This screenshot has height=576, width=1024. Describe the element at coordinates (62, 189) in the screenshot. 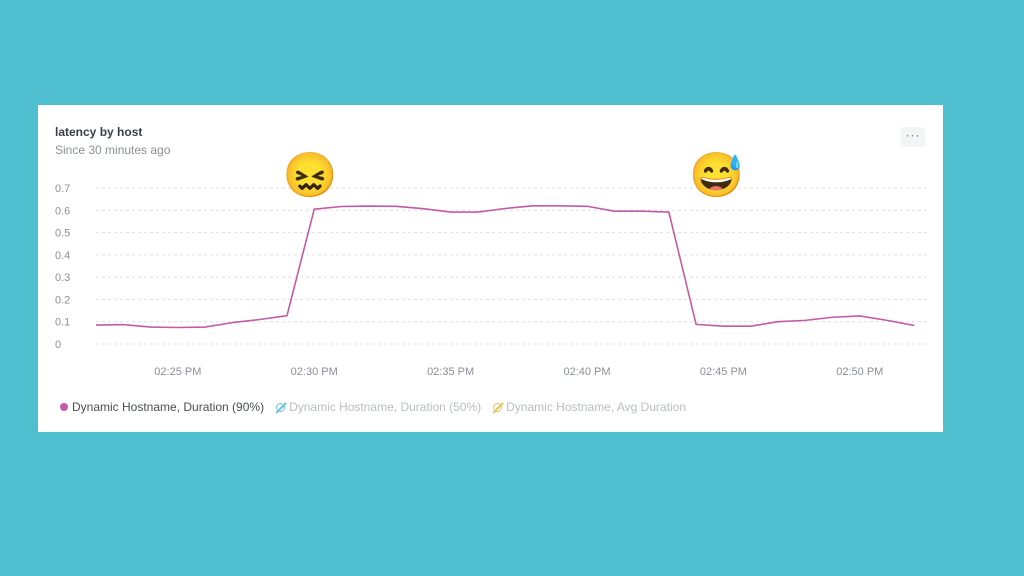

I see `y-tick-label: 0.7` at that location.